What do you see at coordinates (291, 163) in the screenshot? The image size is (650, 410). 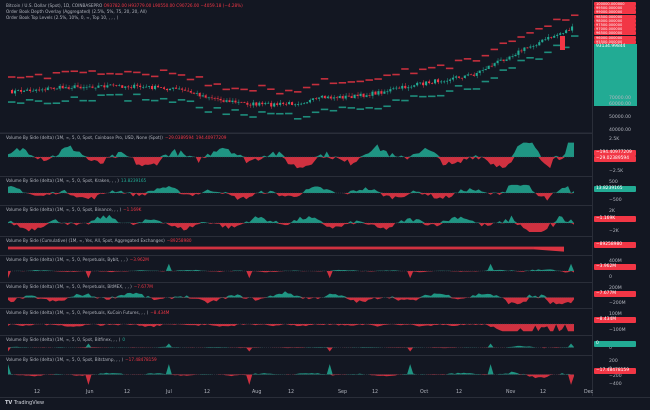 I see `delta-negative` at bounding box center [291, 163].